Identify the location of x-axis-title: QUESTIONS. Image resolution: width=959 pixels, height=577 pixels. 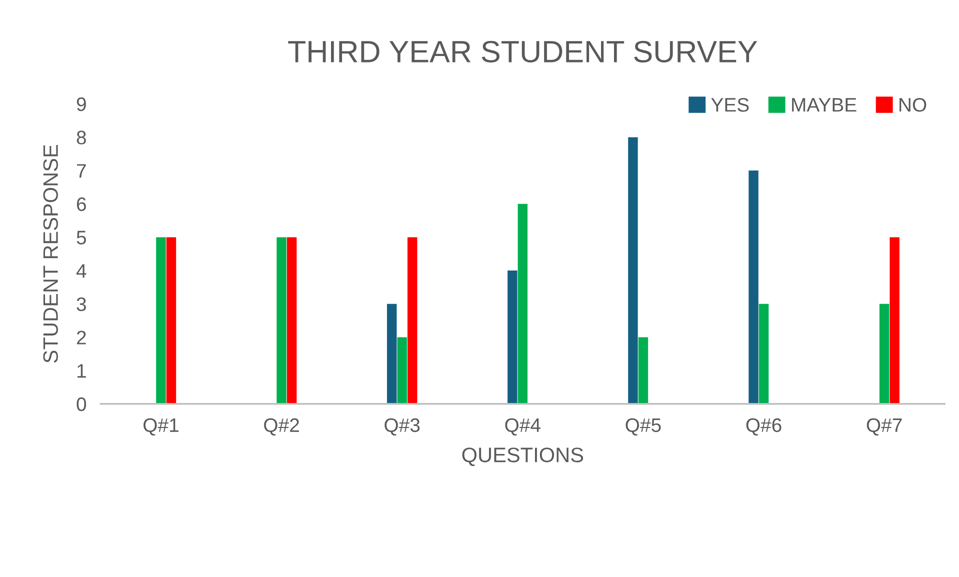
(523, 457).